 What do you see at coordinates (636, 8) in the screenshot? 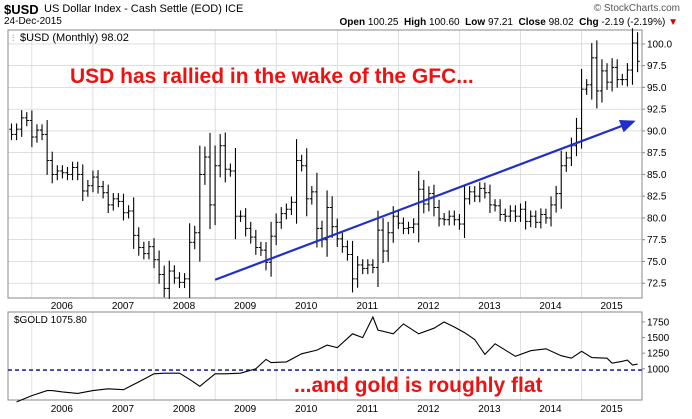
I see `source-credit: © StockCharts.com` at bounding box center [636, 8].